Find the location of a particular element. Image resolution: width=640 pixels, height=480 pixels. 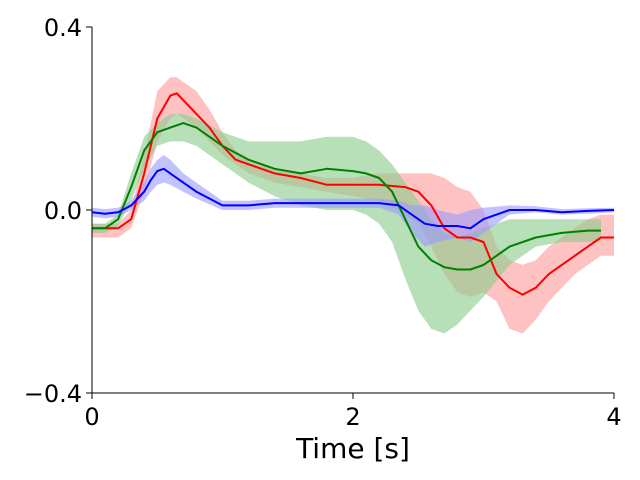

y-tick-label: 0.0 is located at coordinates (63, 211).